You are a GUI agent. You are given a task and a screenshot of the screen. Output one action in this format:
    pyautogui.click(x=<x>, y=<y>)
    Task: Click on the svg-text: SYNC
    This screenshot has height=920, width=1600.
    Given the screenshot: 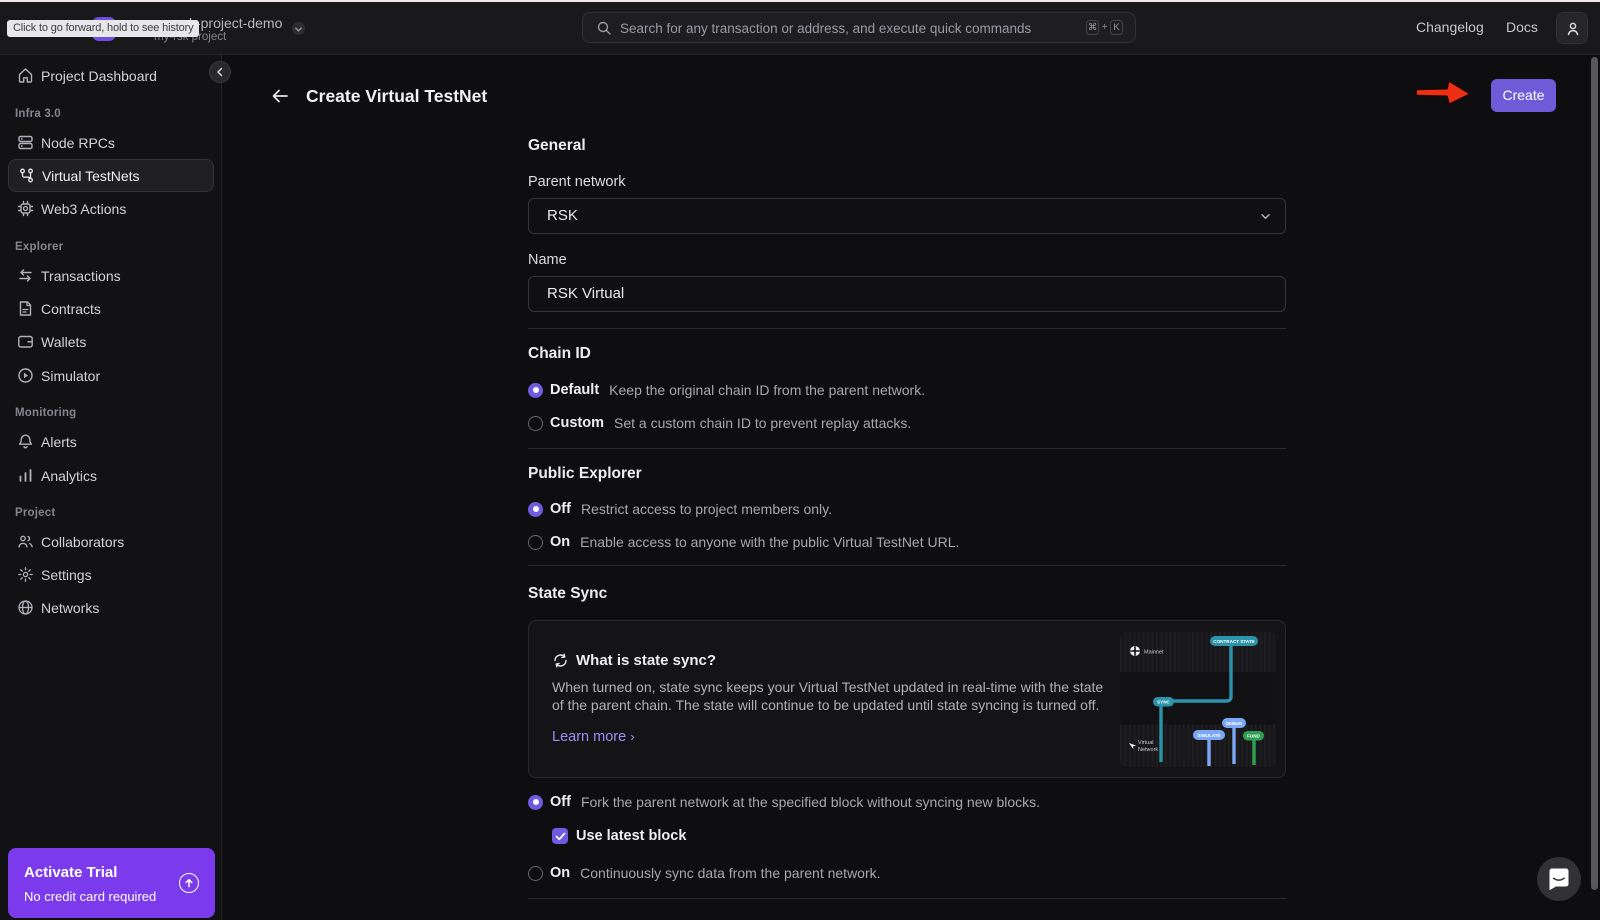 What is the action you would take?
    pyautogui.click(x=1163, y=702)
    